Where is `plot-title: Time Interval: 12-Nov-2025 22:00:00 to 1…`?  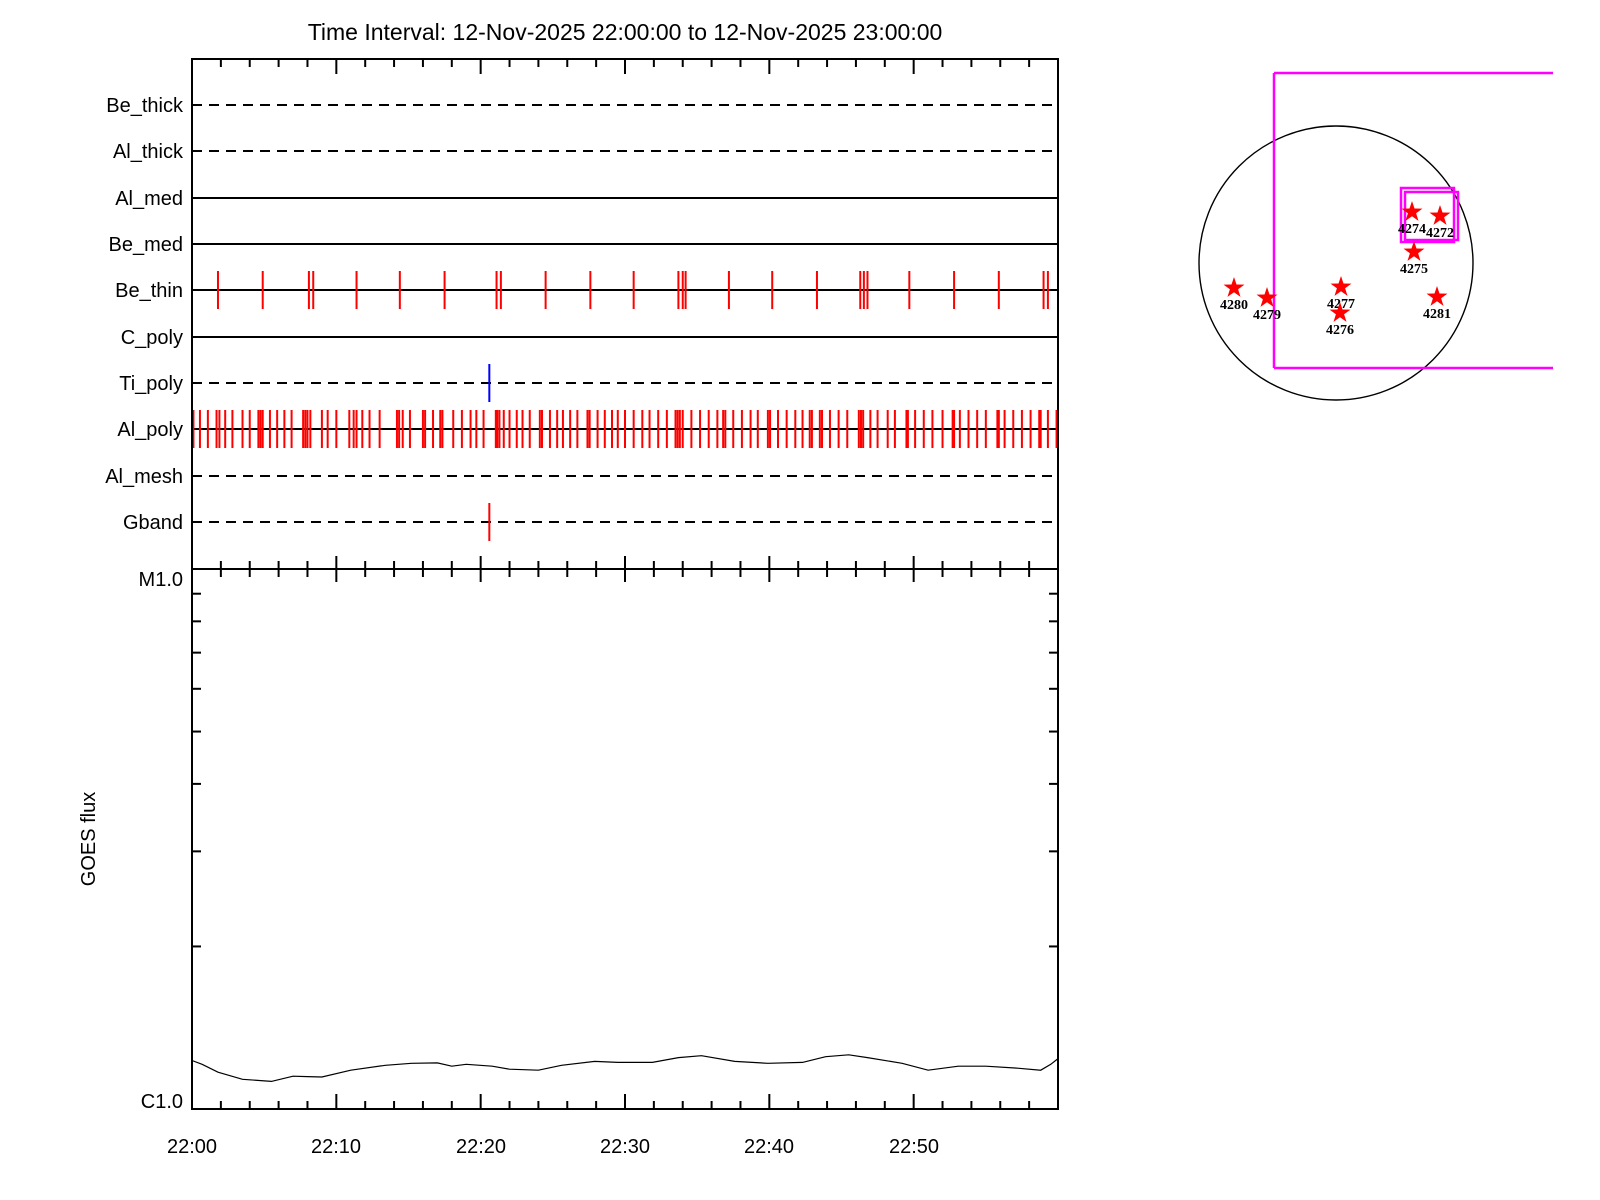 plot-title: Time Interval: 12-Nov-2025 22:00:00 to 1… is located at coordinates (625, 32).